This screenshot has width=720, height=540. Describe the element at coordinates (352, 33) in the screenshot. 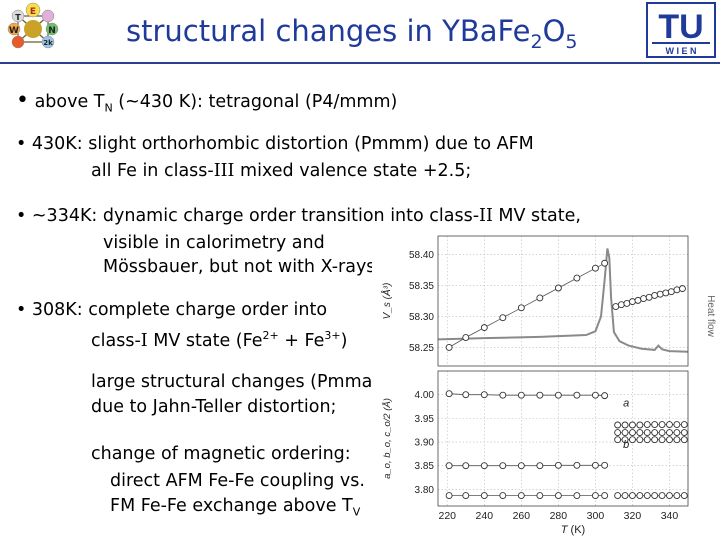

I see `slide-title: structural changes in YBaFe2O5` at that location.